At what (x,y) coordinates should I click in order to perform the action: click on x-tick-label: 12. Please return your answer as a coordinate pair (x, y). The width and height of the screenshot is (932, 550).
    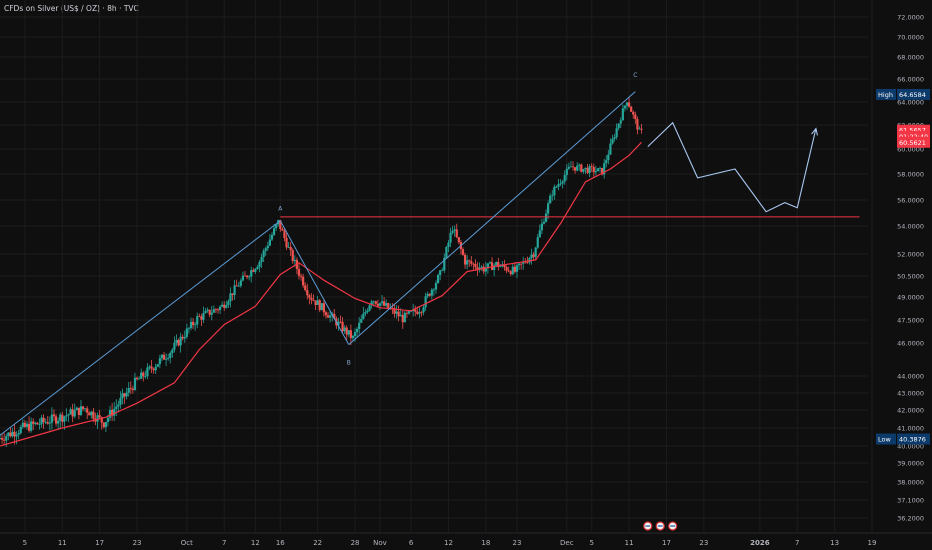
    Looking at the image, I should click on (448, 543).